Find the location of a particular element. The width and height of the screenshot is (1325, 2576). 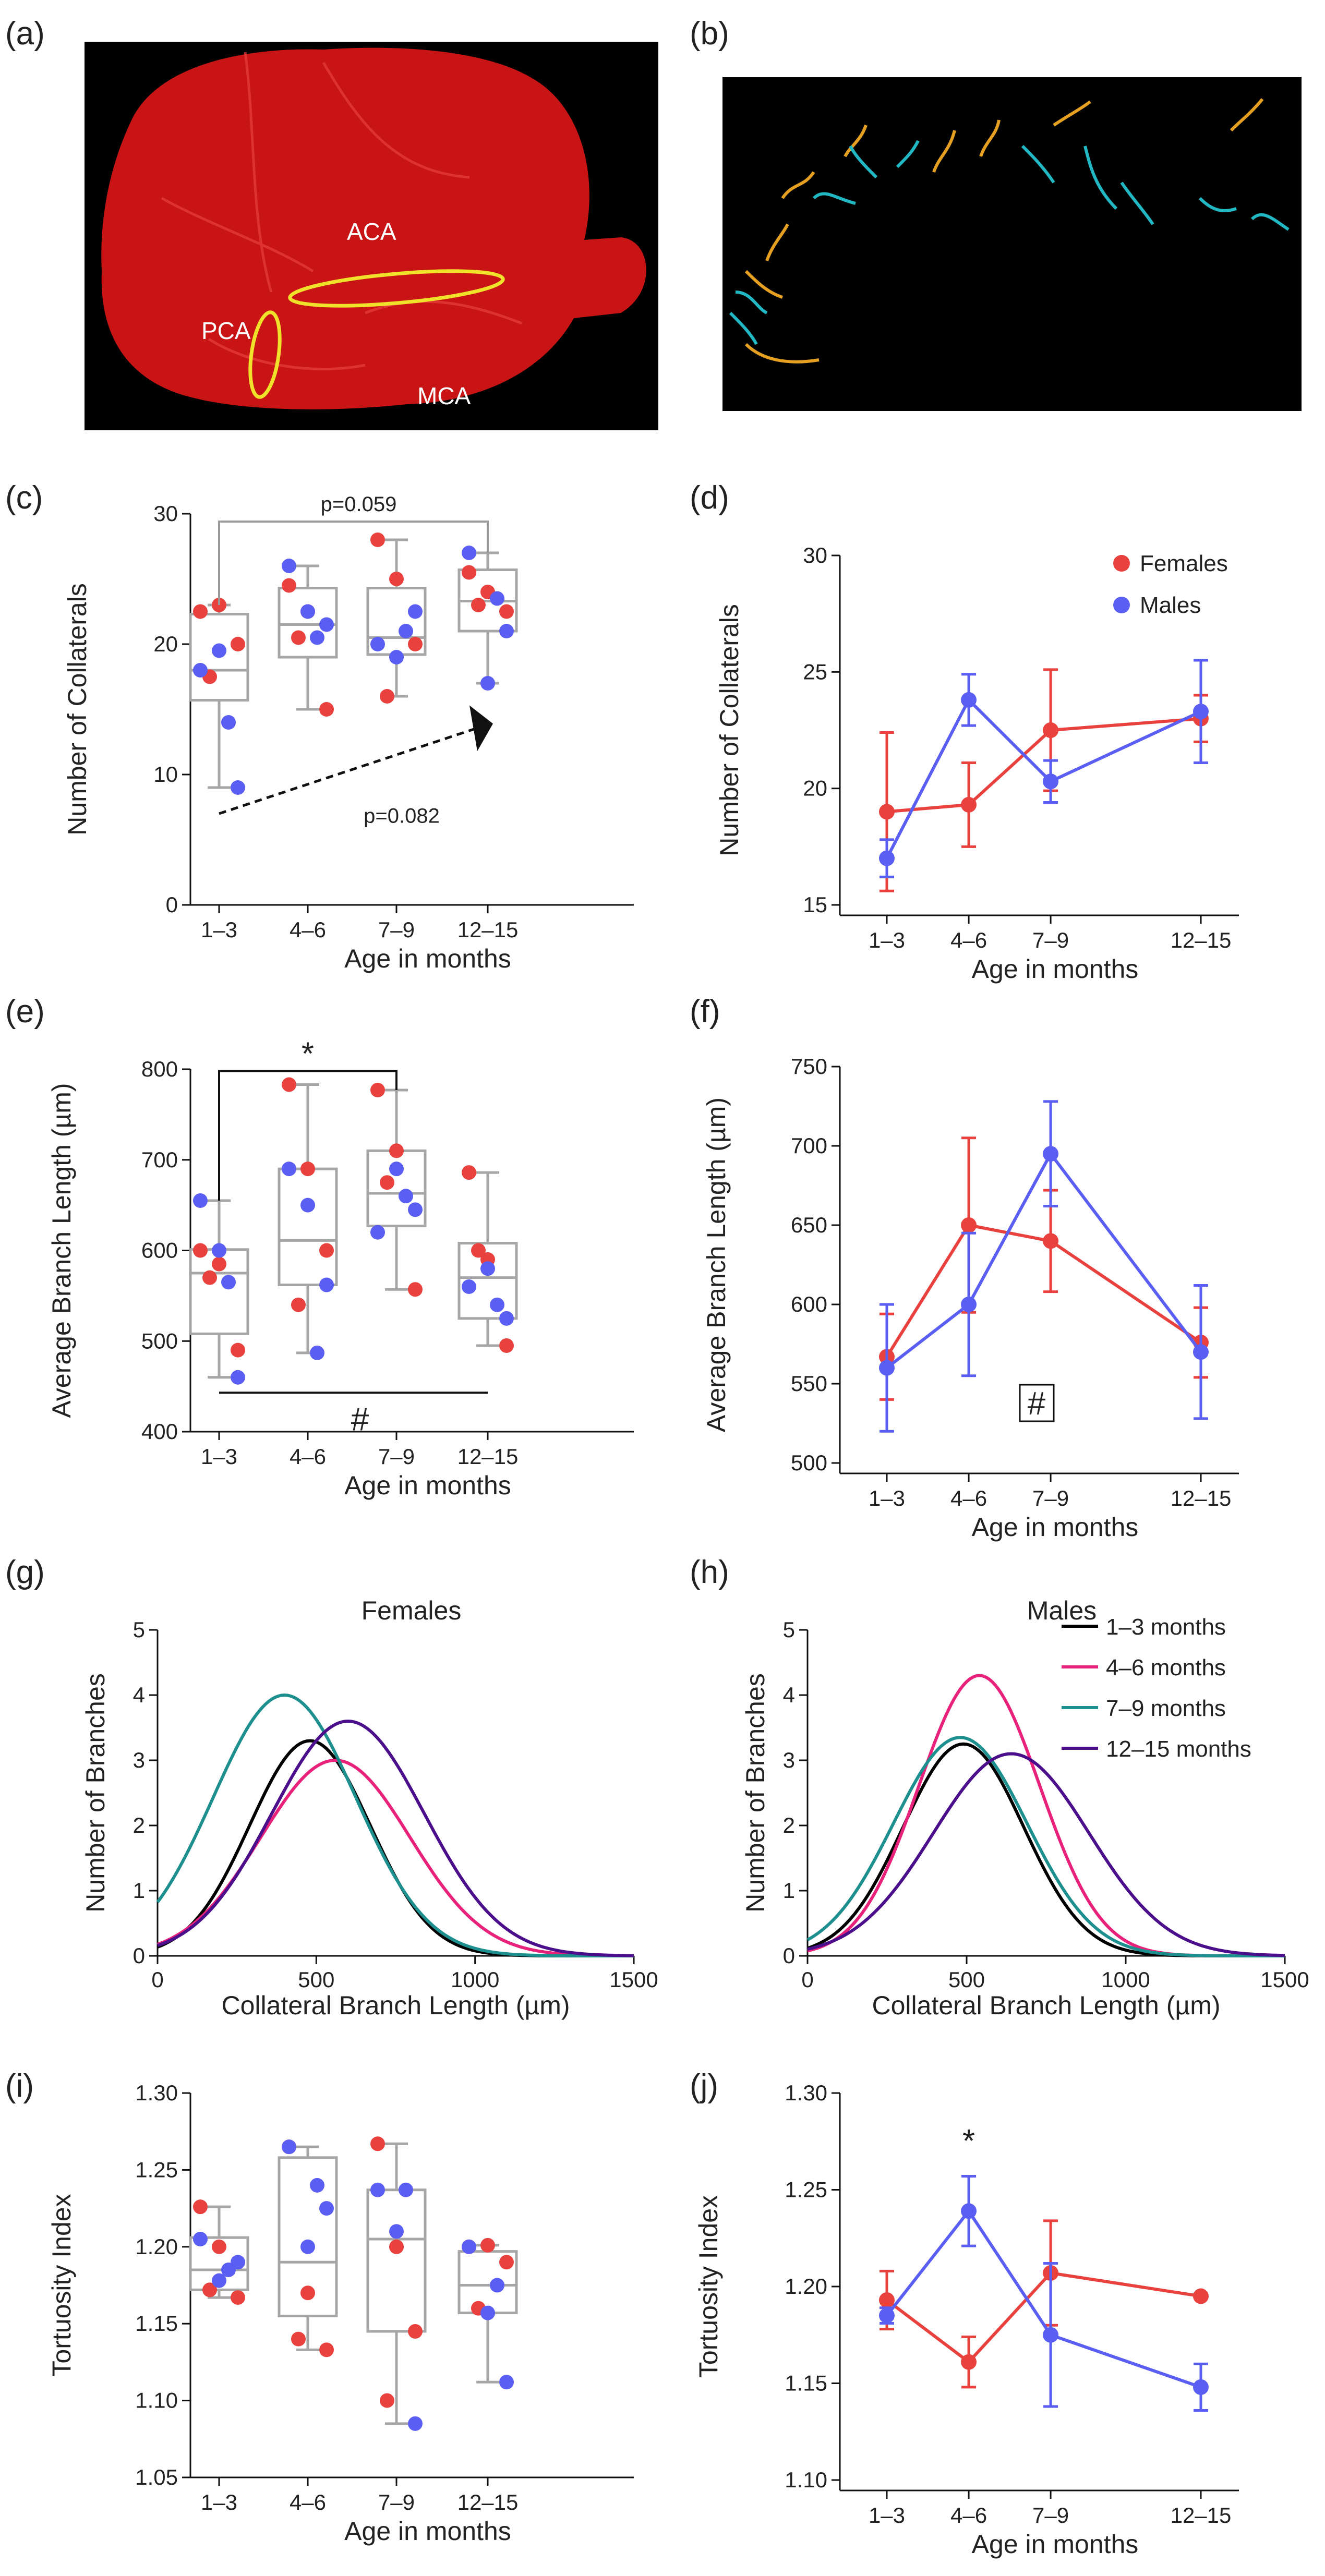

y-axis-title: Average Branch Length (µm) is located at coordinates (716, 1264).